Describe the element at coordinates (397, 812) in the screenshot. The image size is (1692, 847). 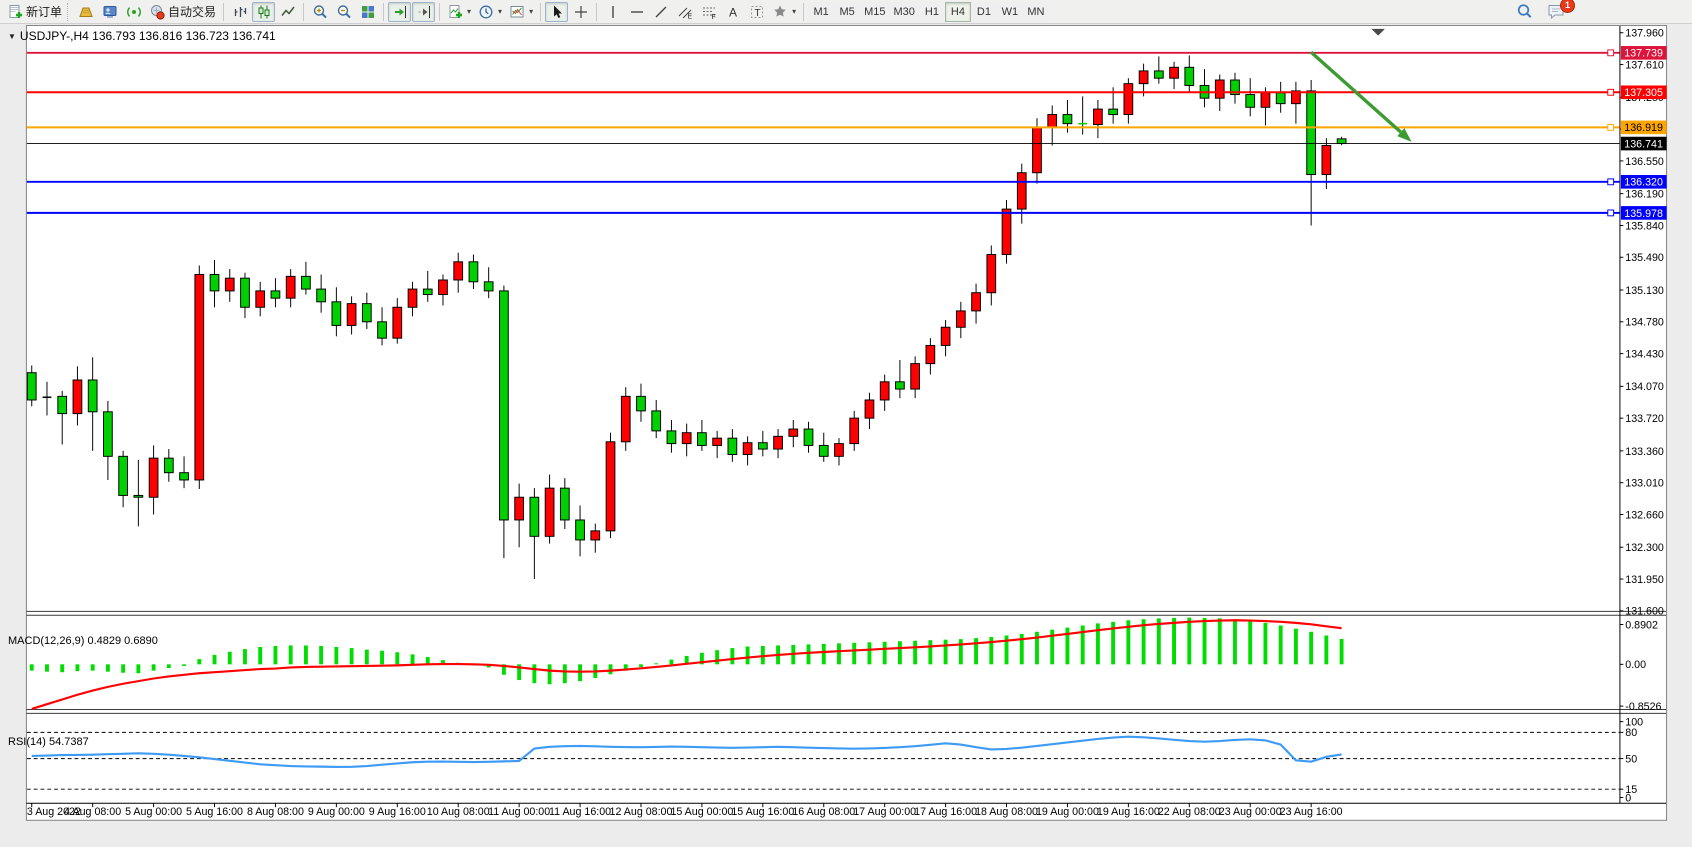
I see `svg-text: 9 Aug 16:00` at that location.